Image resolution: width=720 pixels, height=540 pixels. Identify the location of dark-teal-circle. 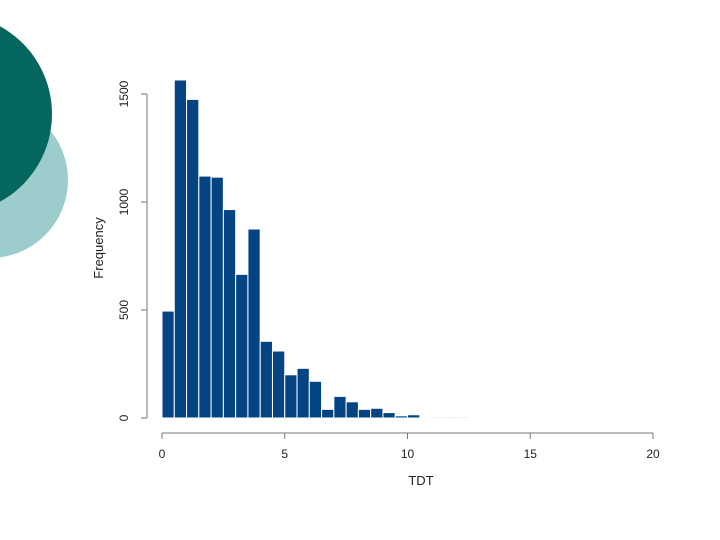
(26, 114).